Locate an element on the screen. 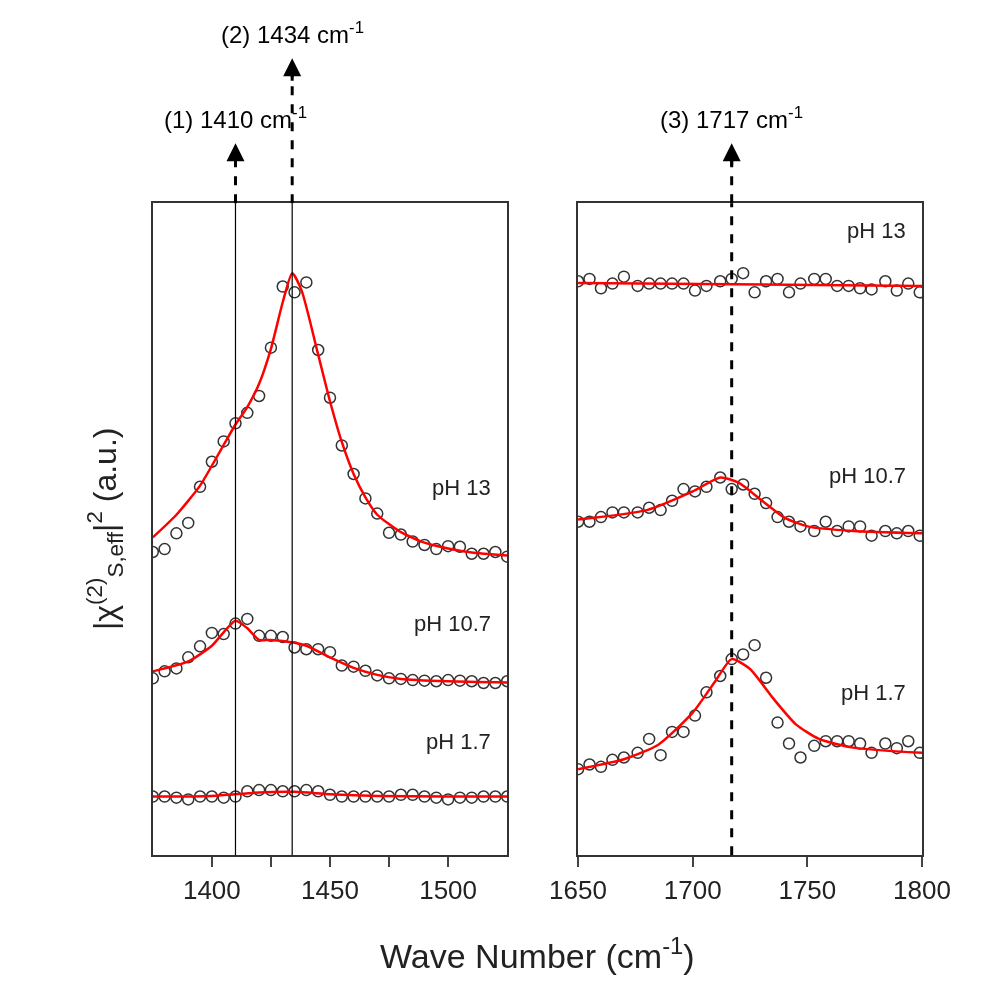 The width and height of the screenshot is (1003, 982). x-tick-label: 1400 is located at coordinates (211, 889).